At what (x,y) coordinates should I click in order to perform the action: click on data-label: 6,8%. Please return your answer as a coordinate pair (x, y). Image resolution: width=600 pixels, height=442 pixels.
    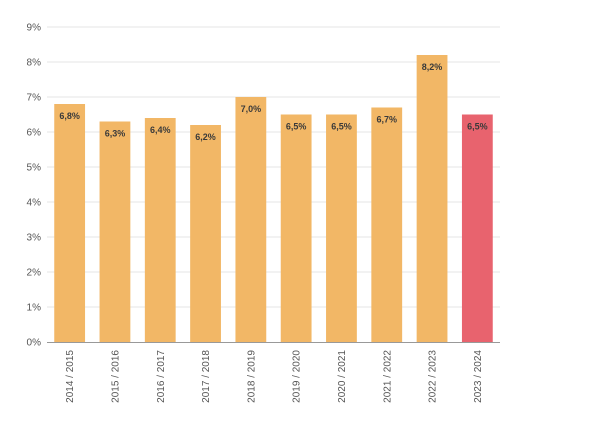
    Looking at the image, I should click on (69, 116).